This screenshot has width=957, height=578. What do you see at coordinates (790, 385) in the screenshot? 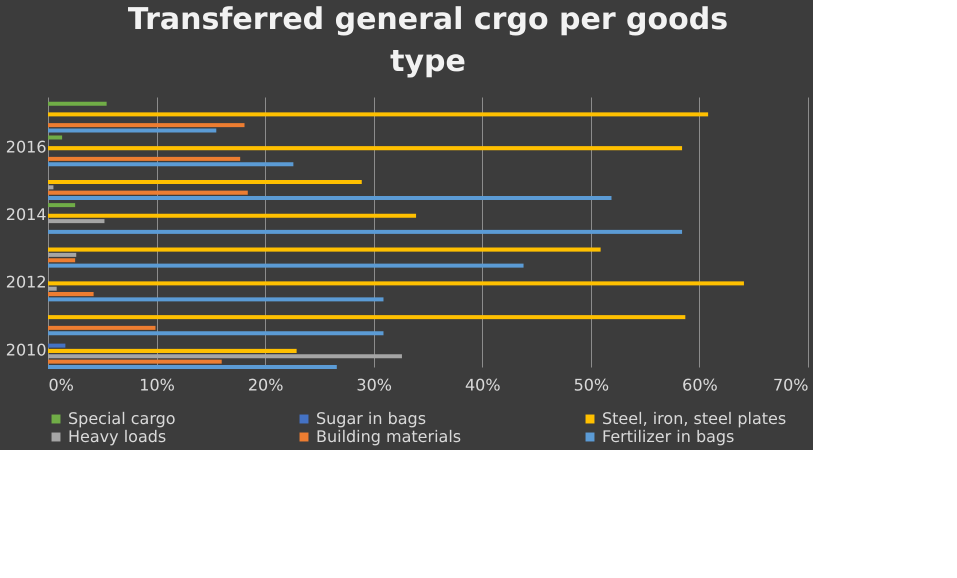
I see `x-tick-label: 70%` at bounding box center [790, 385].